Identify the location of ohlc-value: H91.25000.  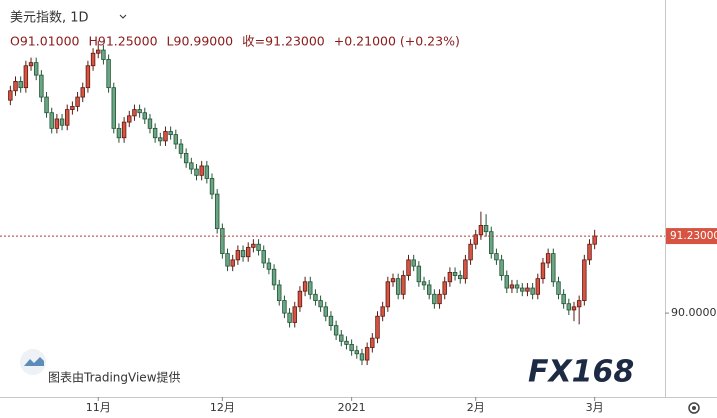
(122, 41).